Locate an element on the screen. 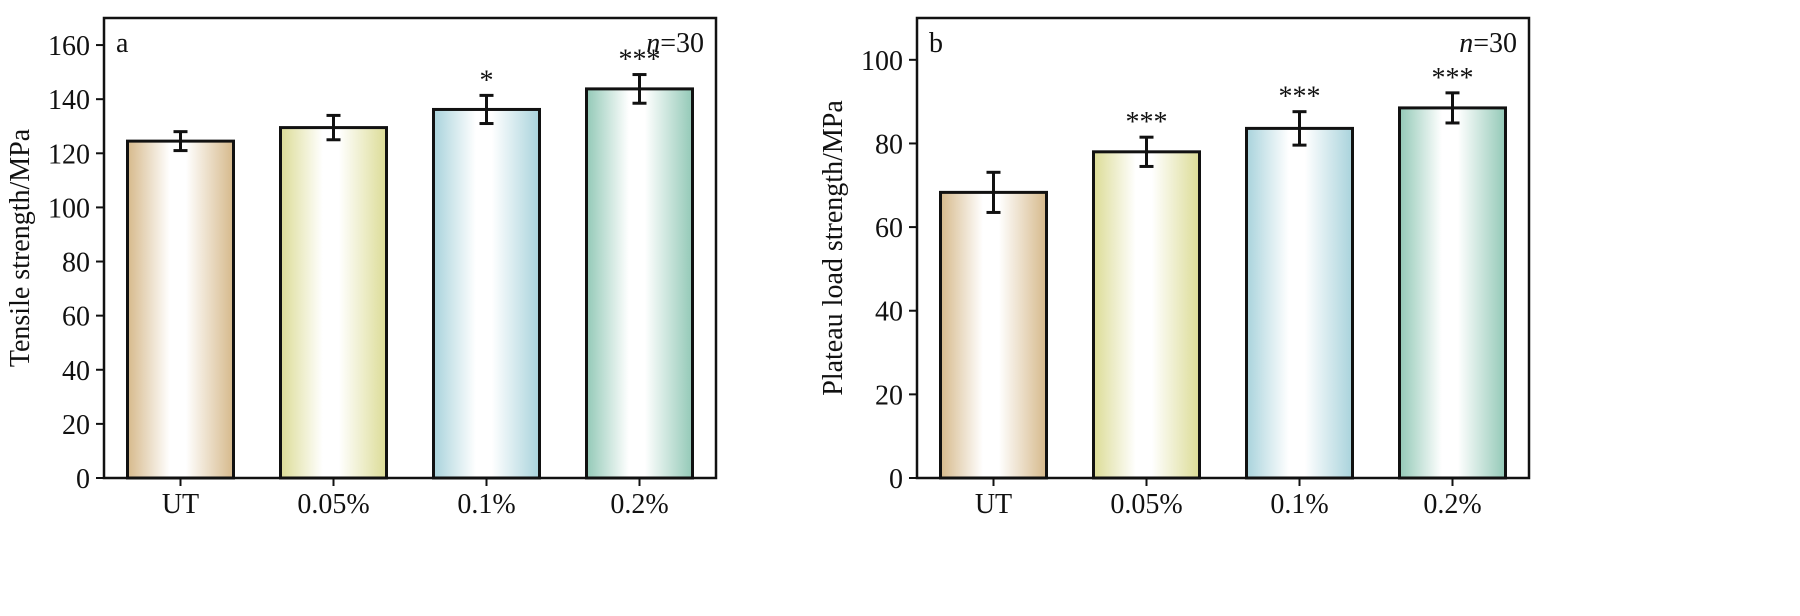 The width and height of the screenshot is (1800, 616). y-tick-label: 160 is located at coordinates (69, 46).